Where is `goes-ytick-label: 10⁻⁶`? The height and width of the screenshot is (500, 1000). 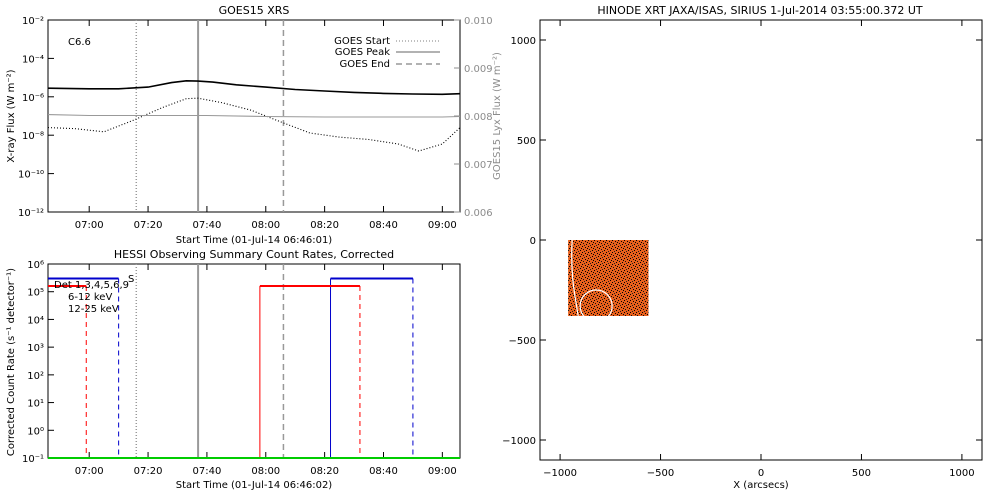 goes-ytick-label: 10⁻⁶ is located at coordinates (33, 98).